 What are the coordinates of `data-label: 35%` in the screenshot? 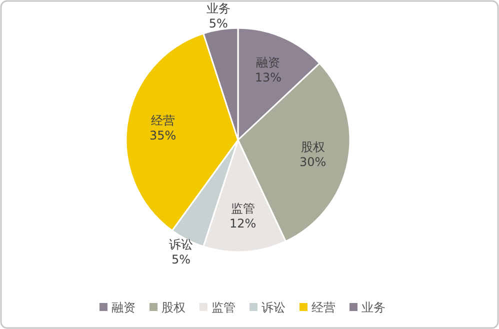 It's located at (162, 135).